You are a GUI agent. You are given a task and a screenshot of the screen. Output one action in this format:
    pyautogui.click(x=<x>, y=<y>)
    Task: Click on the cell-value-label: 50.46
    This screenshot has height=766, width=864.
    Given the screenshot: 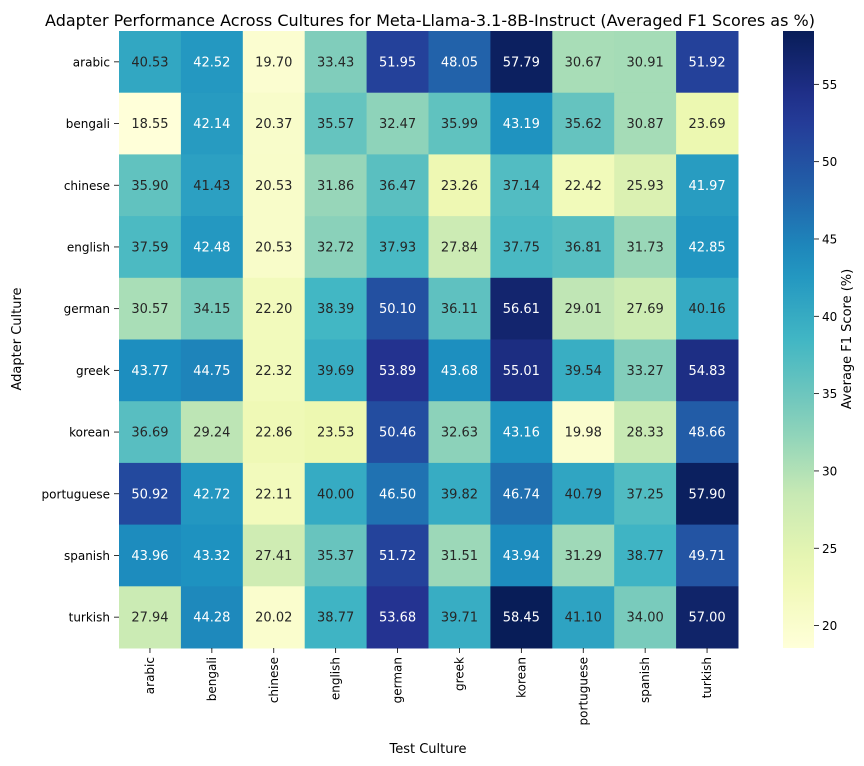 What is the action you would take?
    pyautogui.click(x=397, y=433)
    